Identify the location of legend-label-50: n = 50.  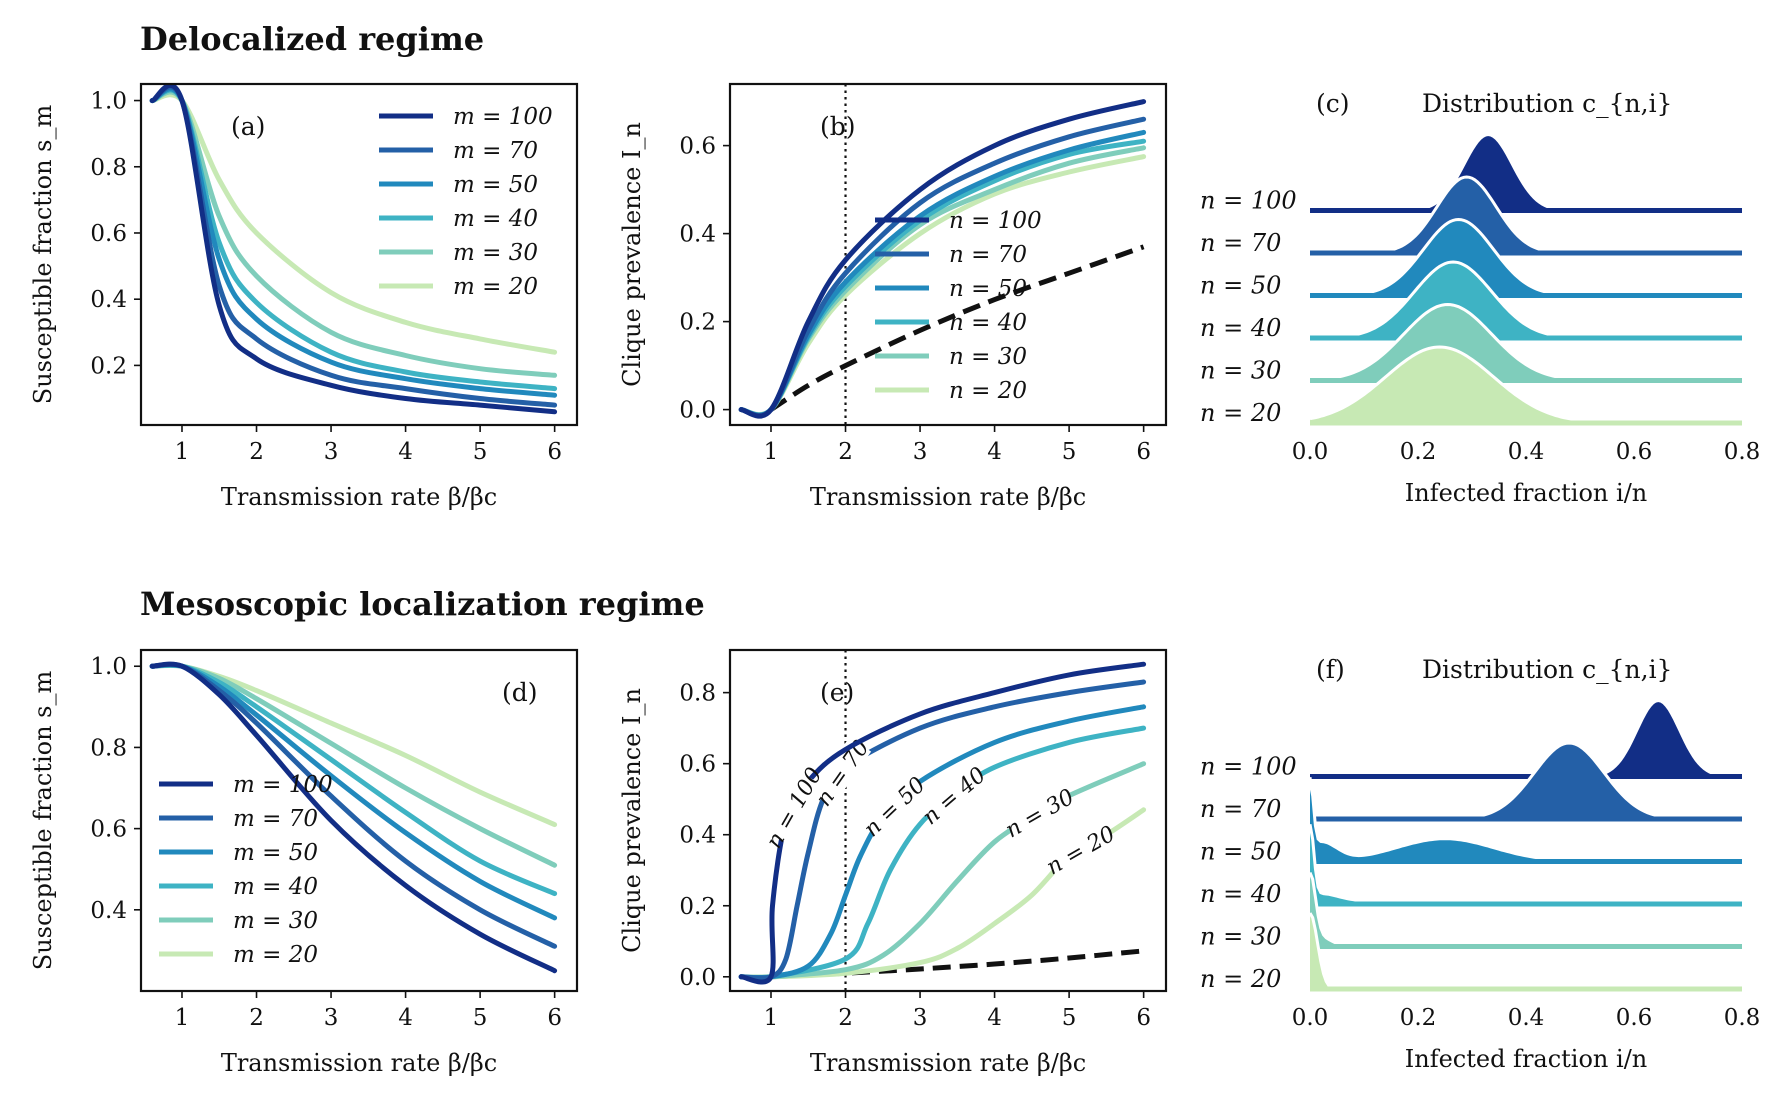
(988, 289).